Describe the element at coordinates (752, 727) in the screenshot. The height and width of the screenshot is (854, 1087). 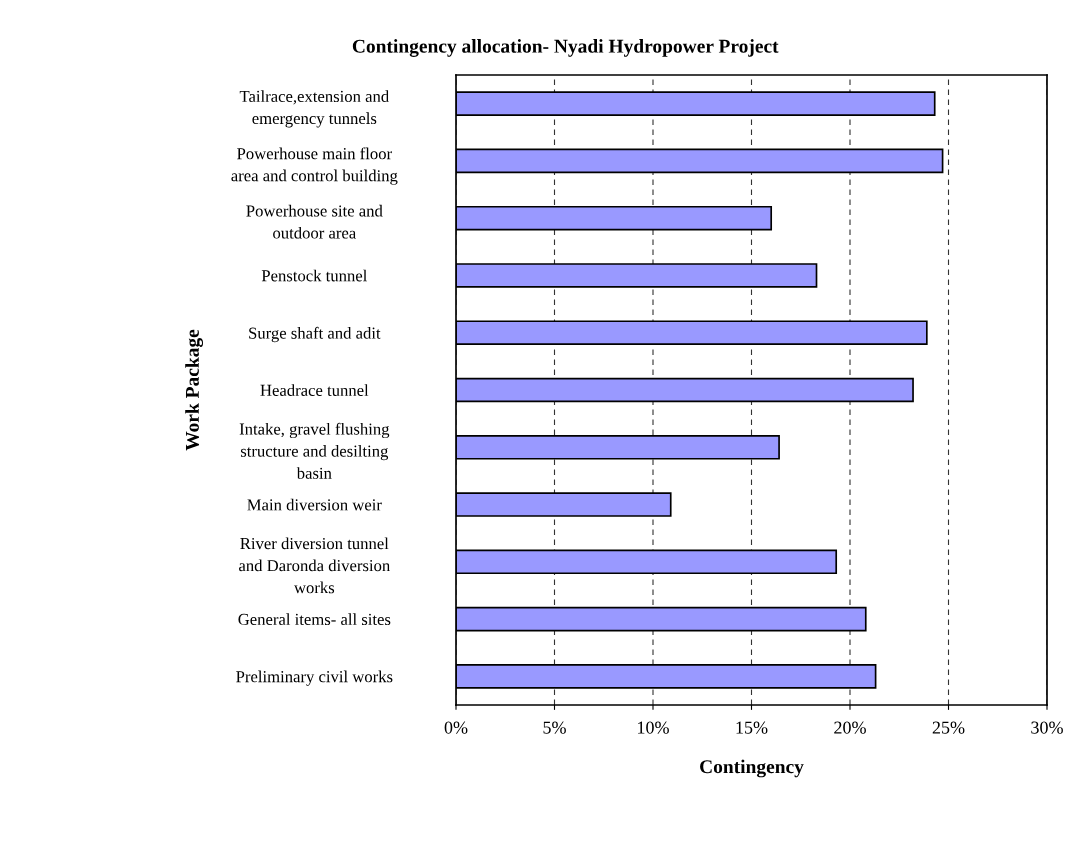
I see `x-tick-label: 15%` at that location.